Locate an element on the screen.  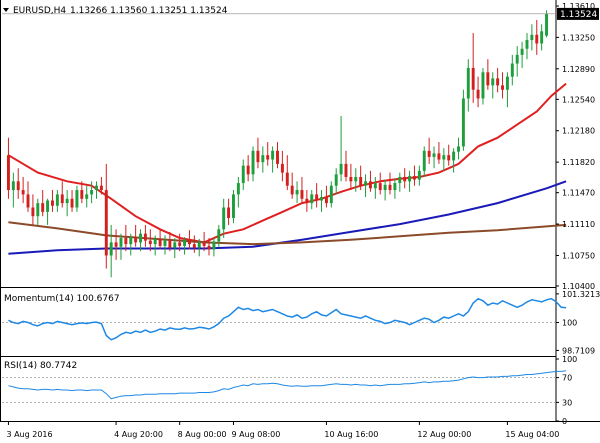
rsi-tick-label: 100 is located at coordinates (569, 359).